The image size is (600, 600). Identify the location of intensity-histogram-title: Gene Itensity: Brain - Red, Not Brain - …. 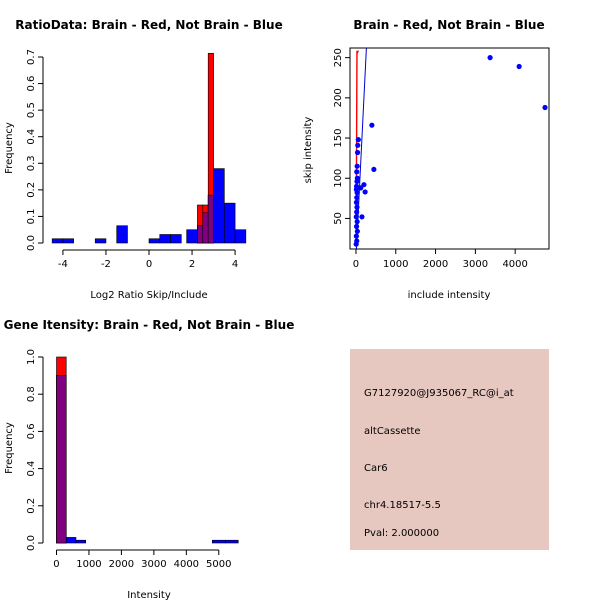
(149, 325).